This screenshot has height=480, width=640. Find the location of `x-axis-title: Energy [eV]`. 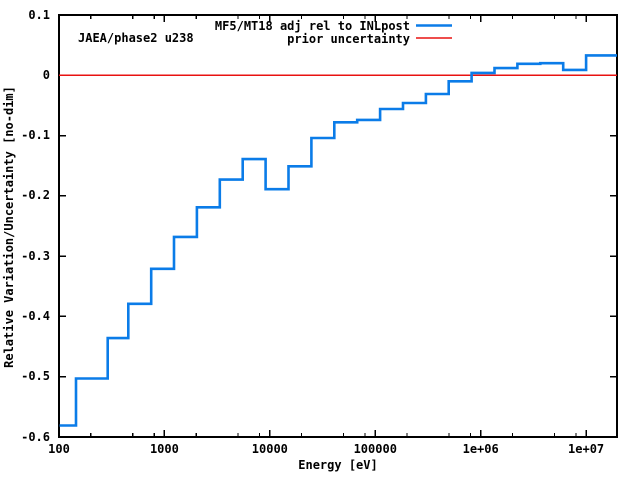

x-axis-title: Energy [eV] is located at coordinates (338, 465).